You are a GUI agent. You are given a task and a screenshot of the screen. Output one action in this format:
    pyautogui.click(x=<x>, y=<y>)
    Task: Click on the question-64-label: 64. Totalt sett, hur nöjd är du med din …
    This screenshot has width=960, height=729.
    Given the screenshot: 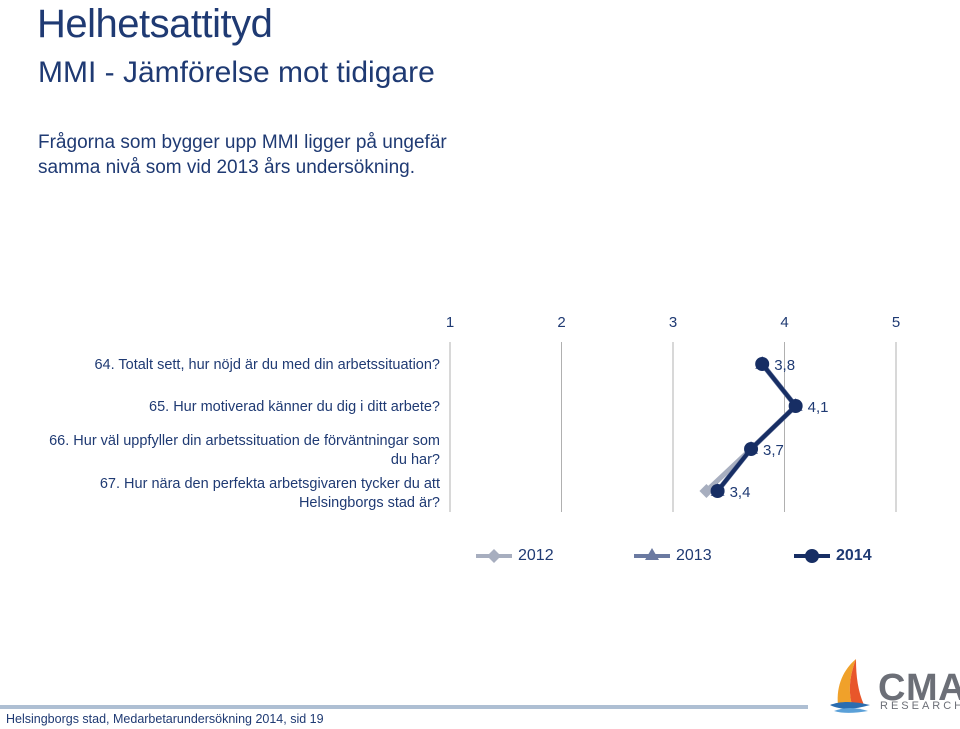 What is the action you would take?
    pyautogui.click(x=267, y=365)
    